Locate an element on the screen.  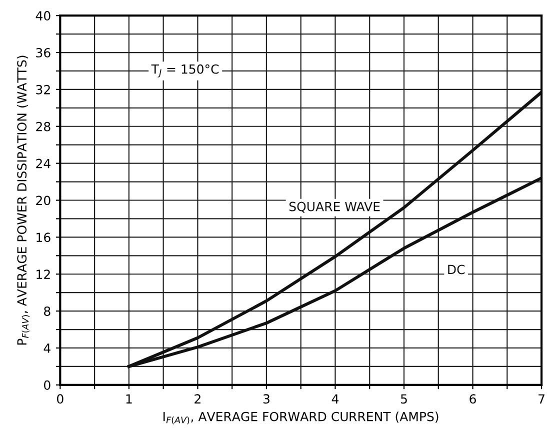
y-tick-label: 36 is located at coordinates (43, 53).